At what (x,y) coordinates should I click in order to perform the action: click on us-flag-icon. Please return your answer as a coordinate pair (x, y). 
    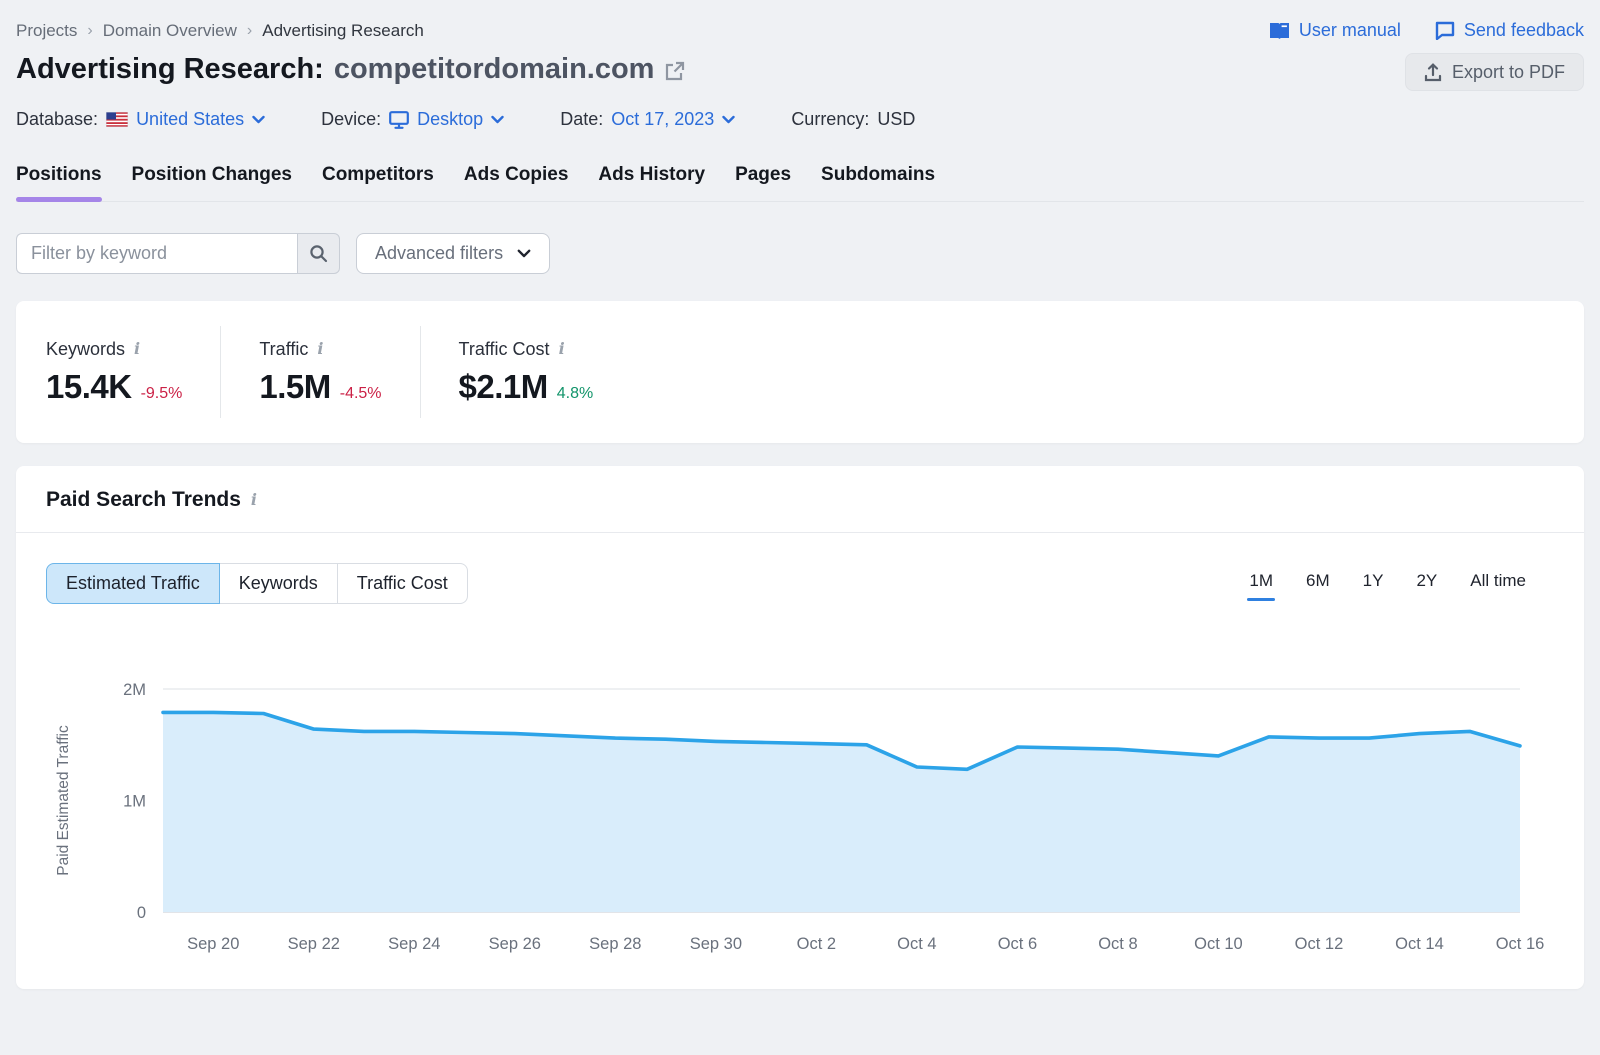
    Looking at the image, I should click on (117, 119).